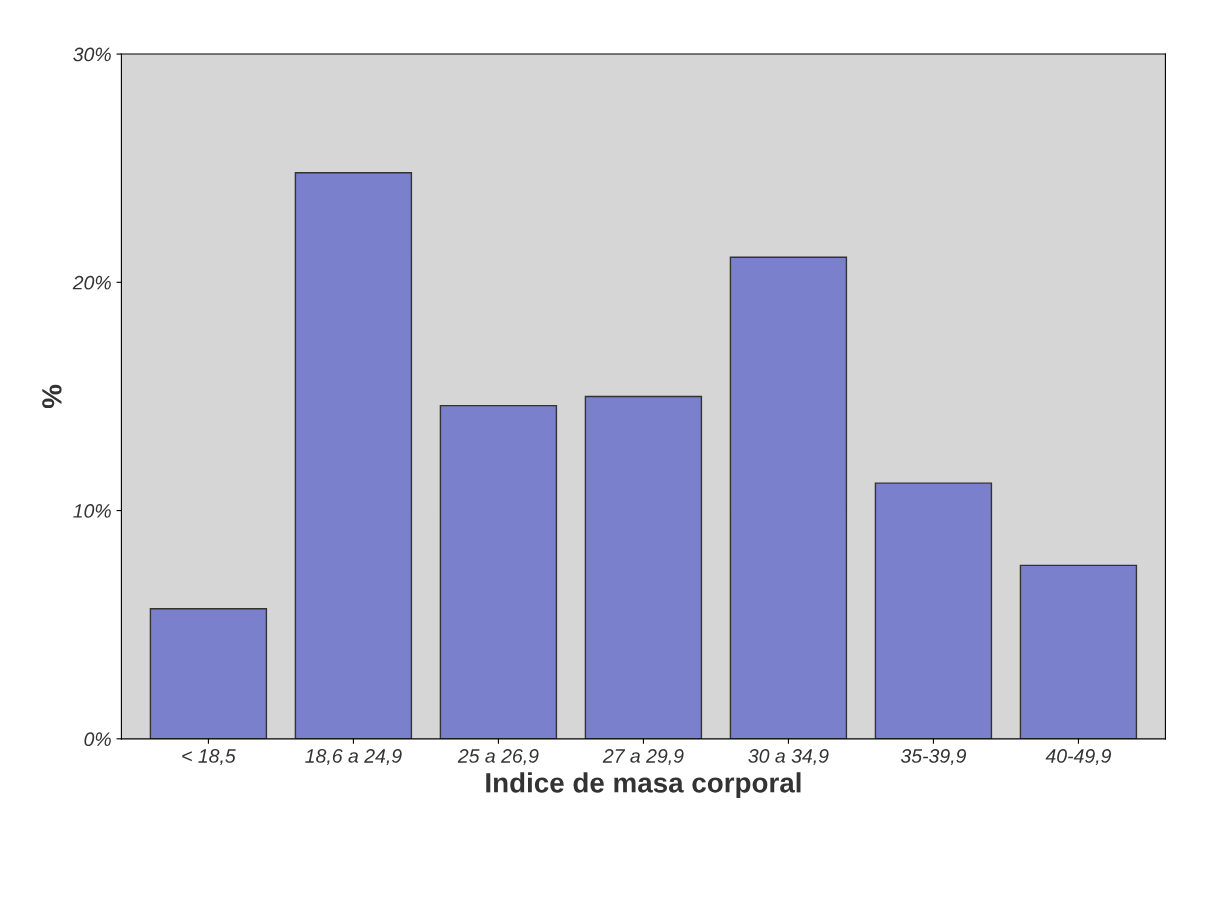  I want to click on y-tick-label: 20%, so click(91, 282).